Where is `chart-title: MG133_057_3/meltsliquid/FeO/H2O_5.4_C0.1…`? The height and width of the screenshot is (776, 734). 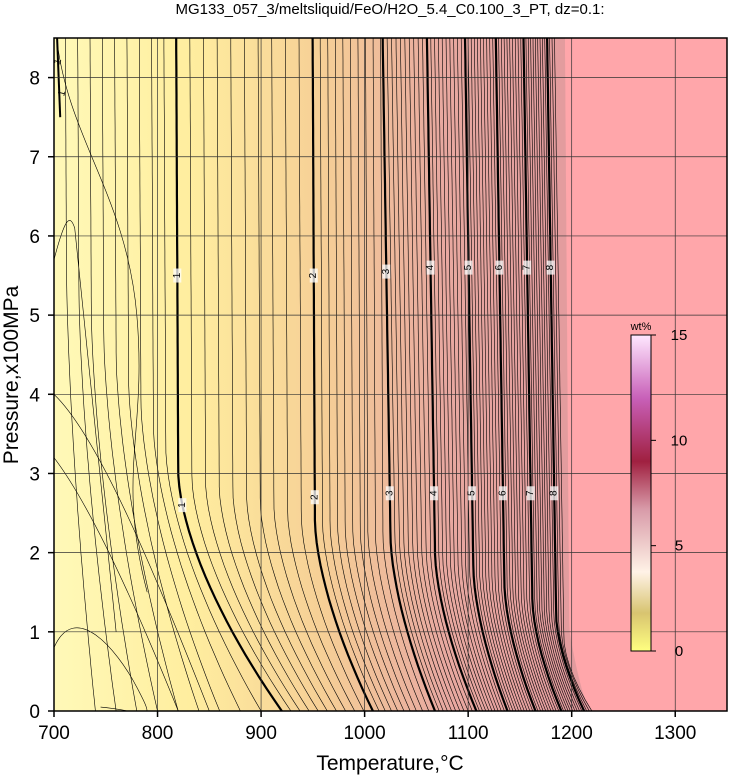 chart-title: MG133_057_3/meltsliquid/FeO/H2O_5.4_C0.1… is located at coordinates (389, 9).